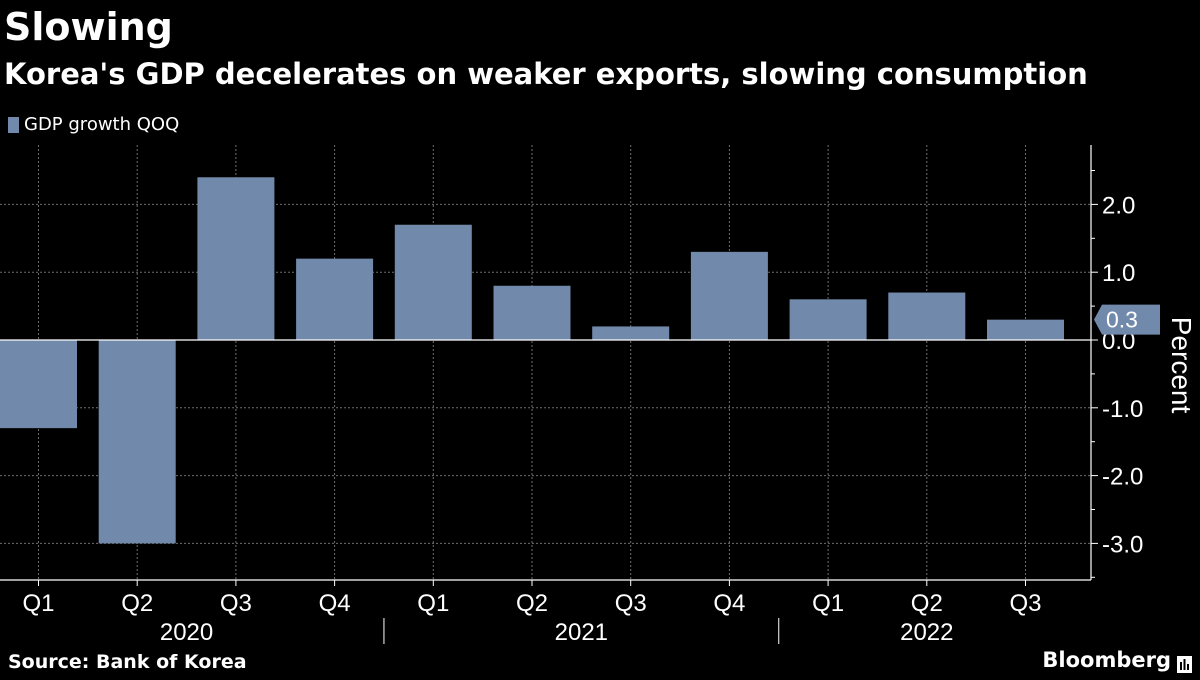 Image resolution: width=1200 pixels, height=680 pixels. What do you see at coordinates (1118, 205) in the screenshot?
I see `y-tick-label: 2.0` at bounding box center [1118, 205].